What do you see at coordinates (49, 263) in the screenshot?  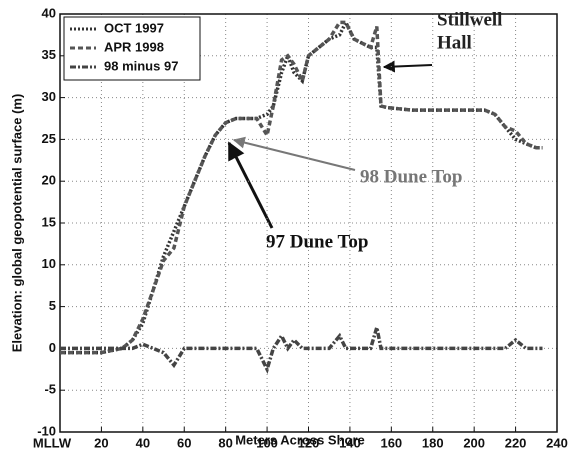 I see `y-tick-label: 10` at bounding box center [49, 263].